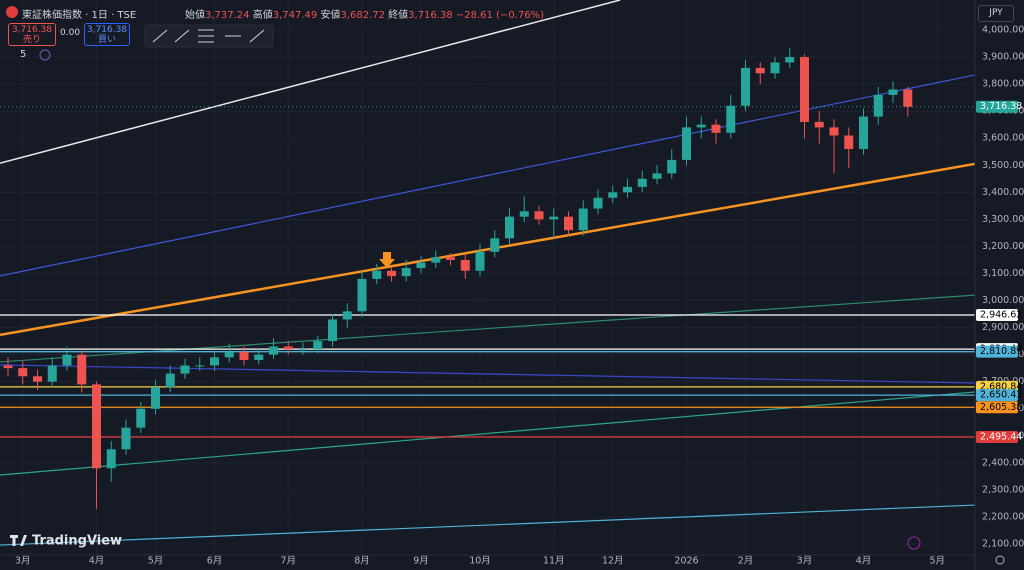  Describe the element at coordinates (1003, 489) in the screenshot. I see `y-tick-label: 2,300.00` at that location.